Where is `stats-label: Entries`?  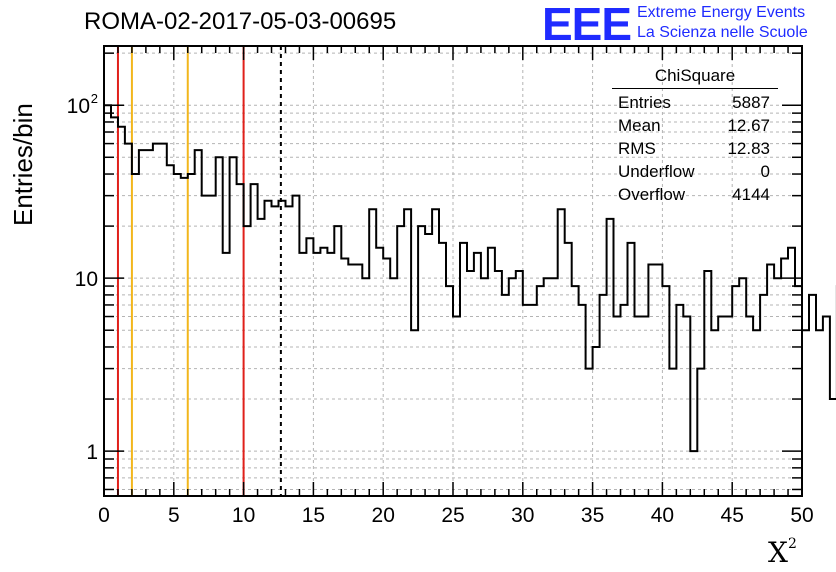 stats-label: Entries is located at coordinates (644, 102).